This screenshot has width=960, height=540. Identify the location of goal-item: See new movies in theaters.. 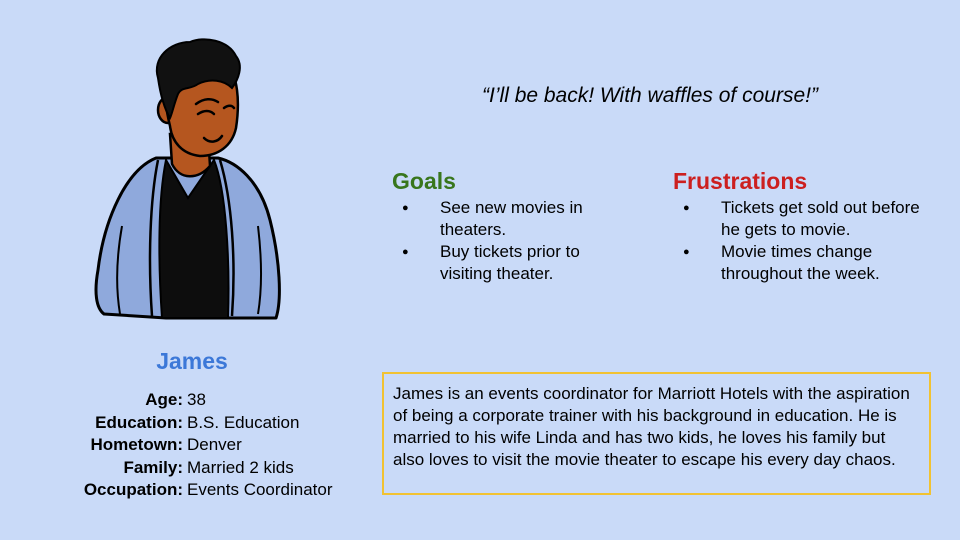
(510, 219).